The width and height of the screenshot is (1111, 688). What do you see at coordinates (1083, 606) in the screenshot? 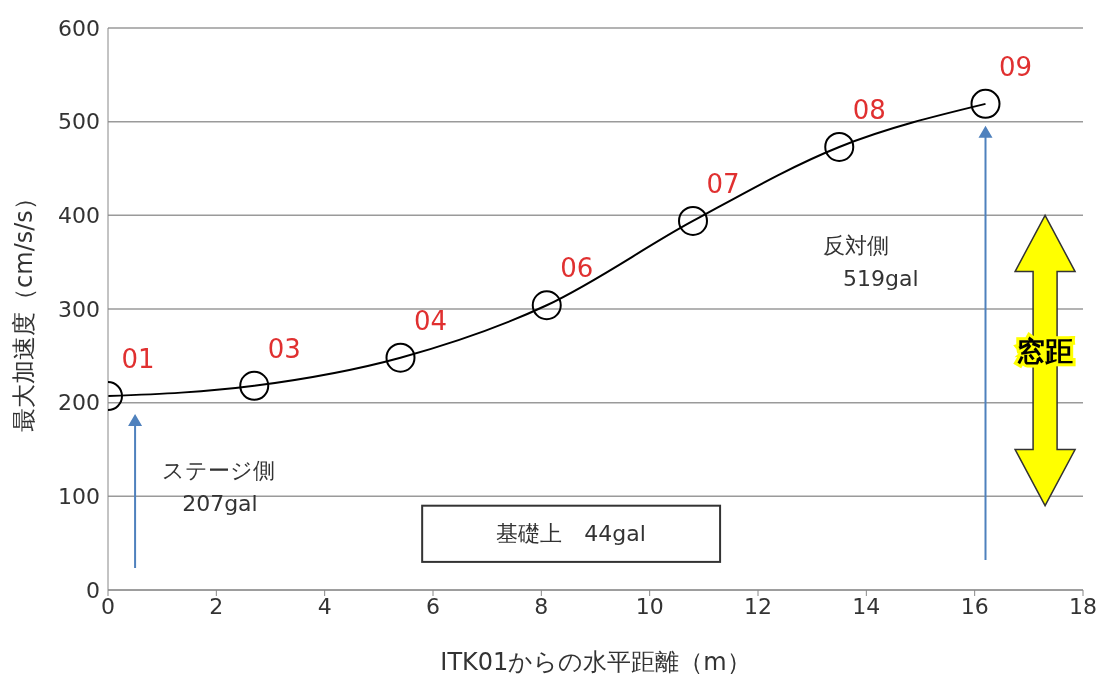
I see `x-tick-label: 18` at bounding box center [1083, 606].